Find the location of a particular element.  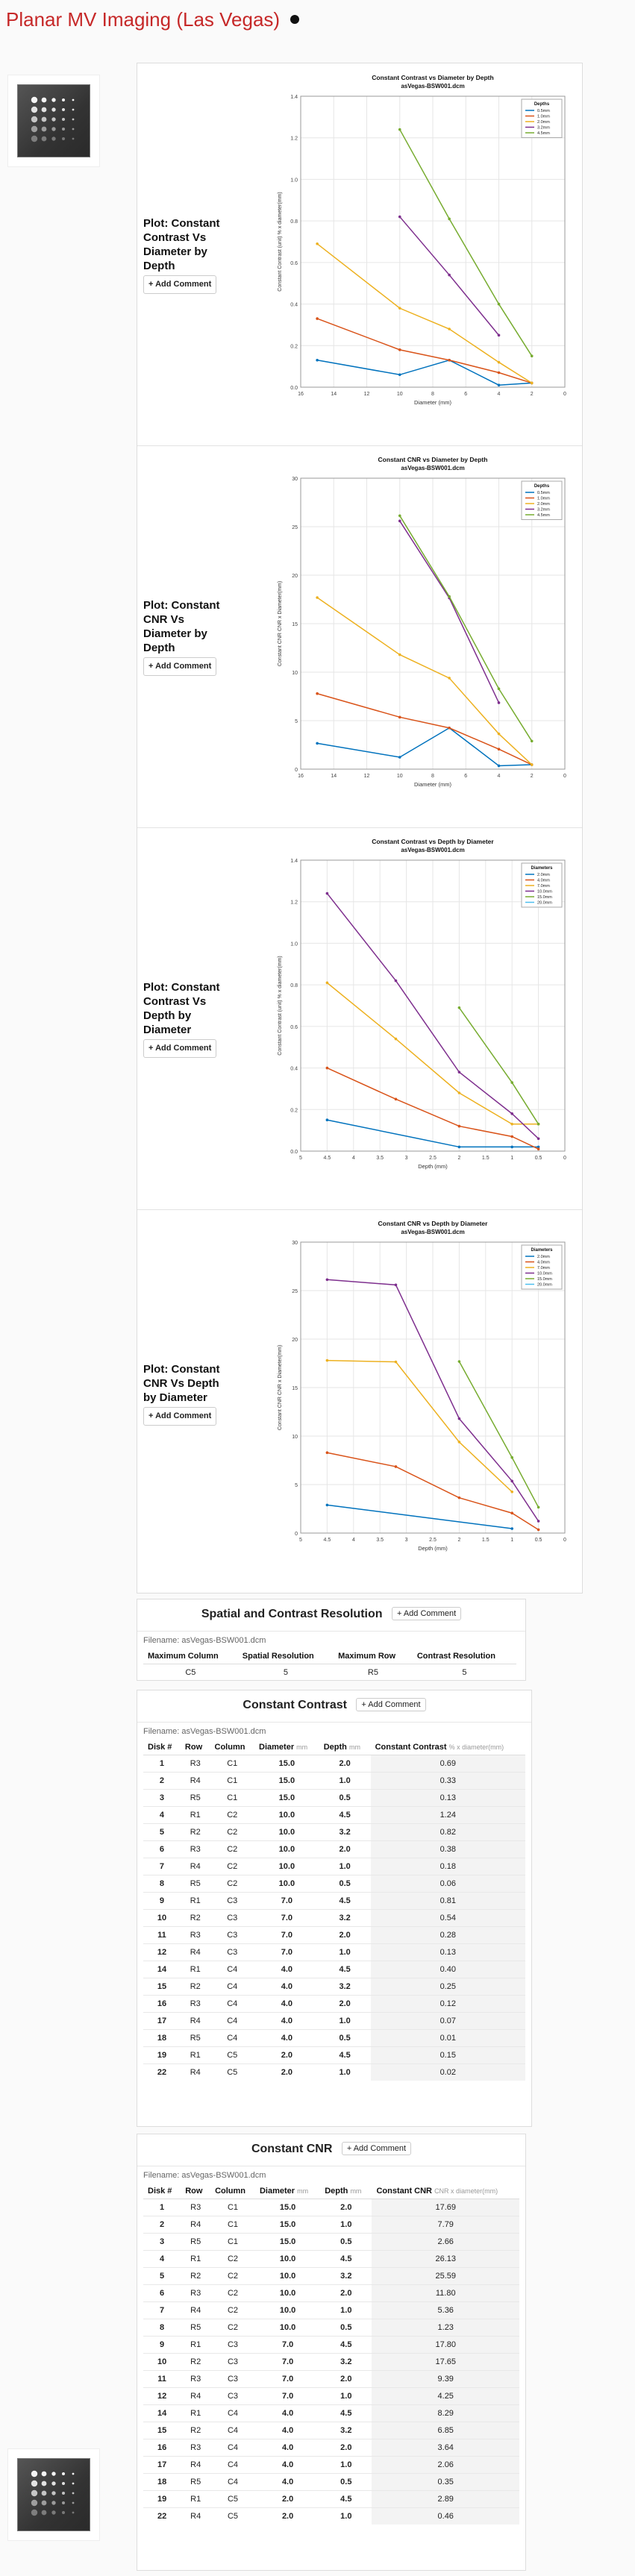

table-cell: 2.06 is located at coordinates (445, 2465).